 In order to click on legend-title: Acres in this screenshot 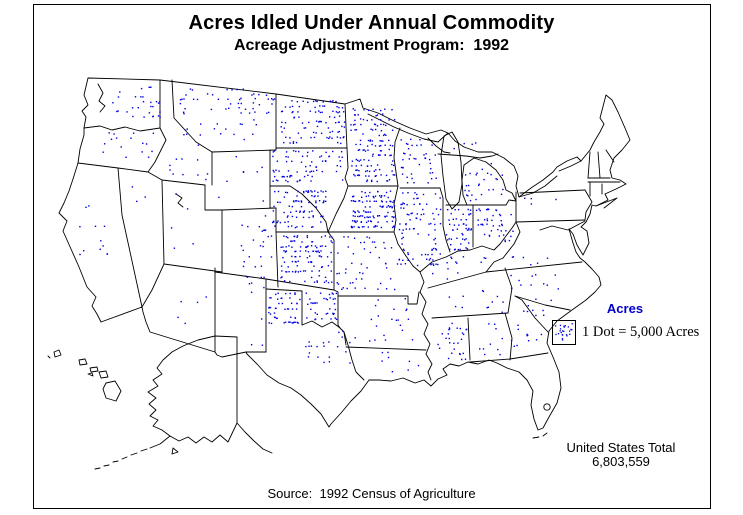, I will do `click(625, 308)`.